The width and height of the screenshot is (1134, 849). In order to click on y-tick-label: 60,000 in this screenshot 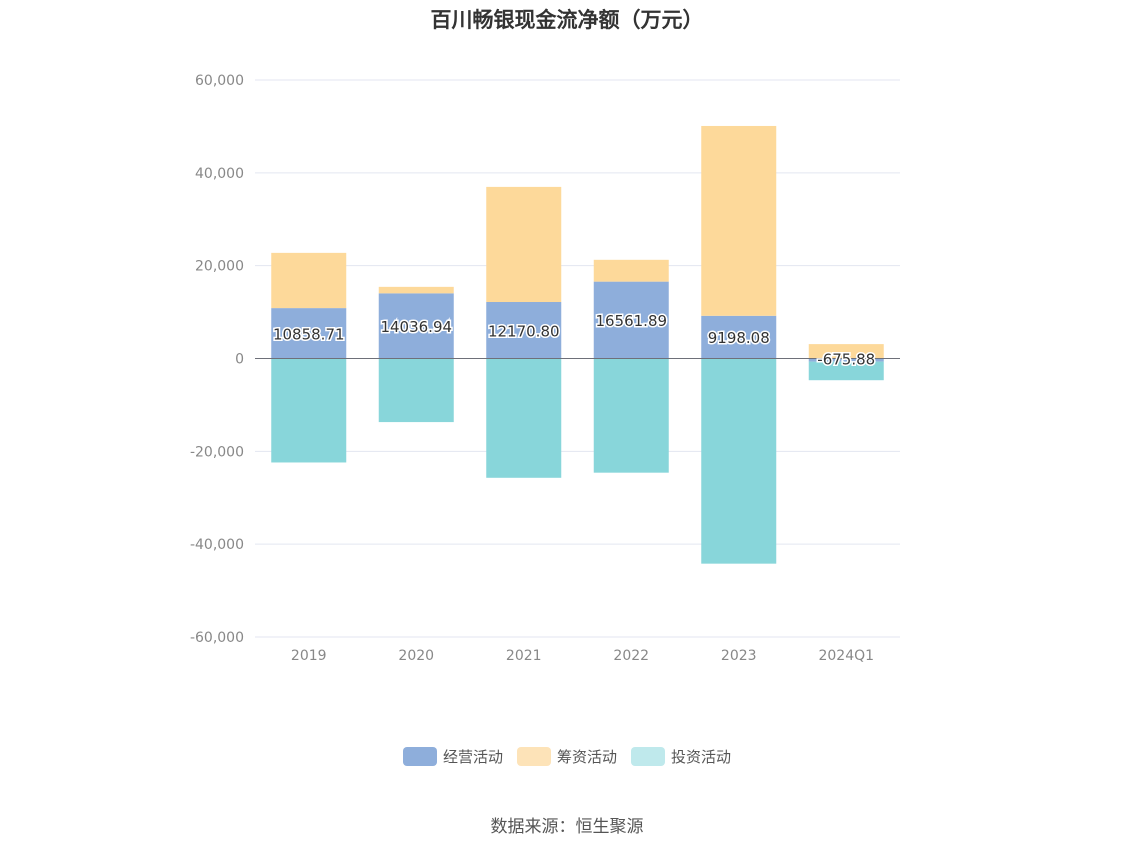, I will do `click(219, 81)`.